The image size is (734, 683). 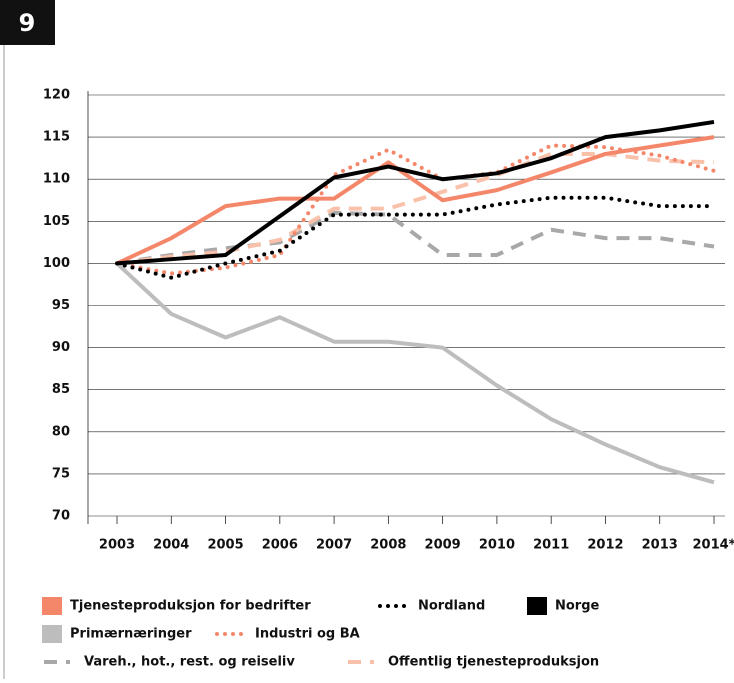 I want to click on legend-label: Vareh., hot., rest. og reiseliv, so click(x=189, y=662).